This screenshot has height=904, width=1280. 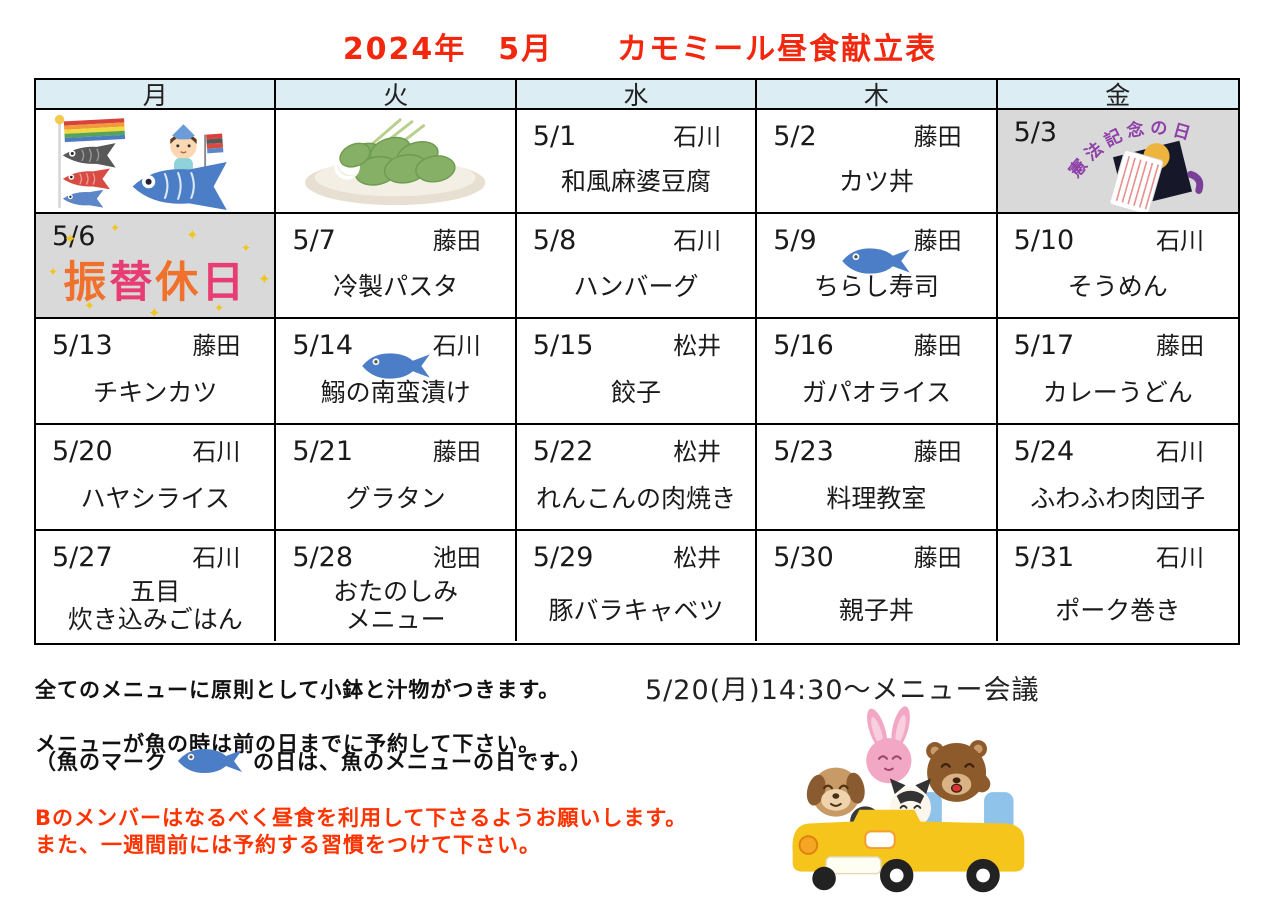 I want to click on constitution-day-illustration: 憲法記念の日, so click(x=1148, y=162).